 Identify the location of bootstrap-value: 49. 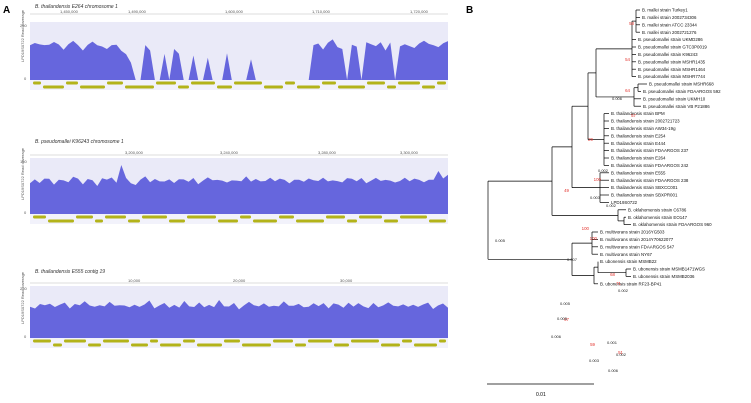
(566, 190).